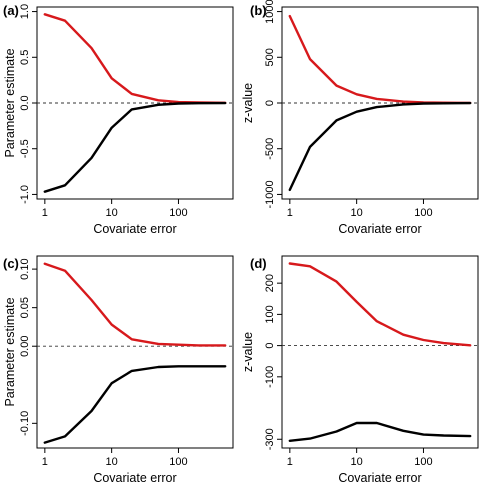 The image size is (480, 492). Describe the element at coordinates (25, 346) in the screenshot. I see `y-tick-label: 0.00` at that location.